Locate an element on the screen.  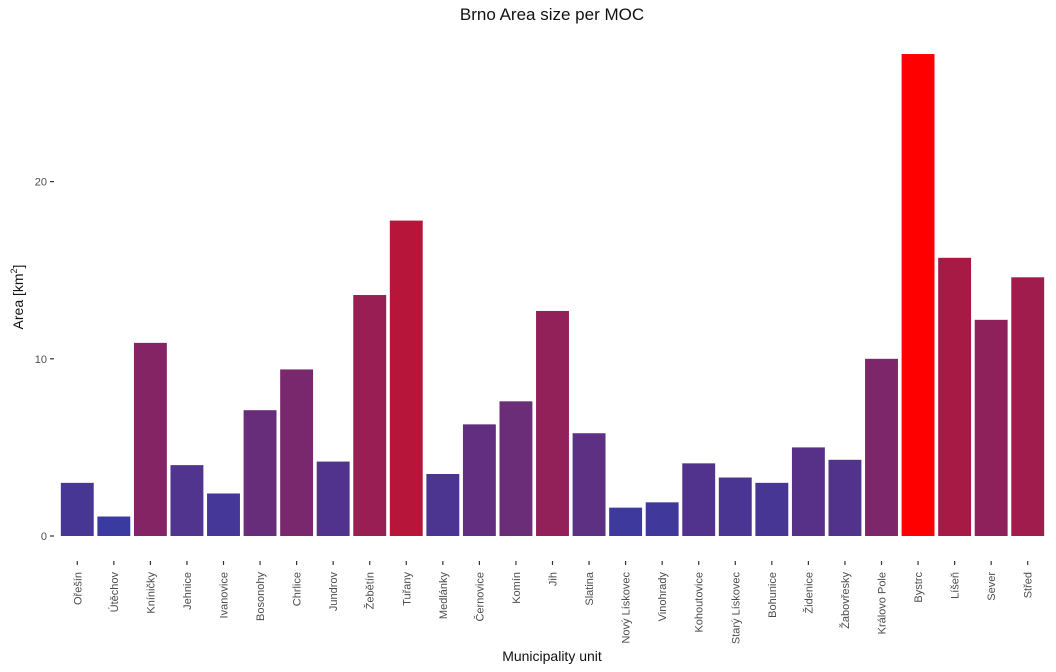
x-tick-label: Jundrov is located at coordinates (334, 592).